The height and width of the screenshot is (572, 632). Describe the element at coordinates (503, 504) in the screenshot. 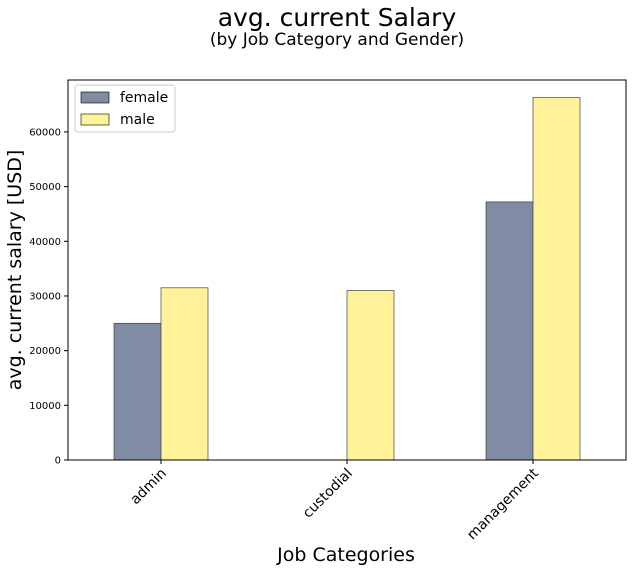

I see `x-tick-label-management: management` at that location.